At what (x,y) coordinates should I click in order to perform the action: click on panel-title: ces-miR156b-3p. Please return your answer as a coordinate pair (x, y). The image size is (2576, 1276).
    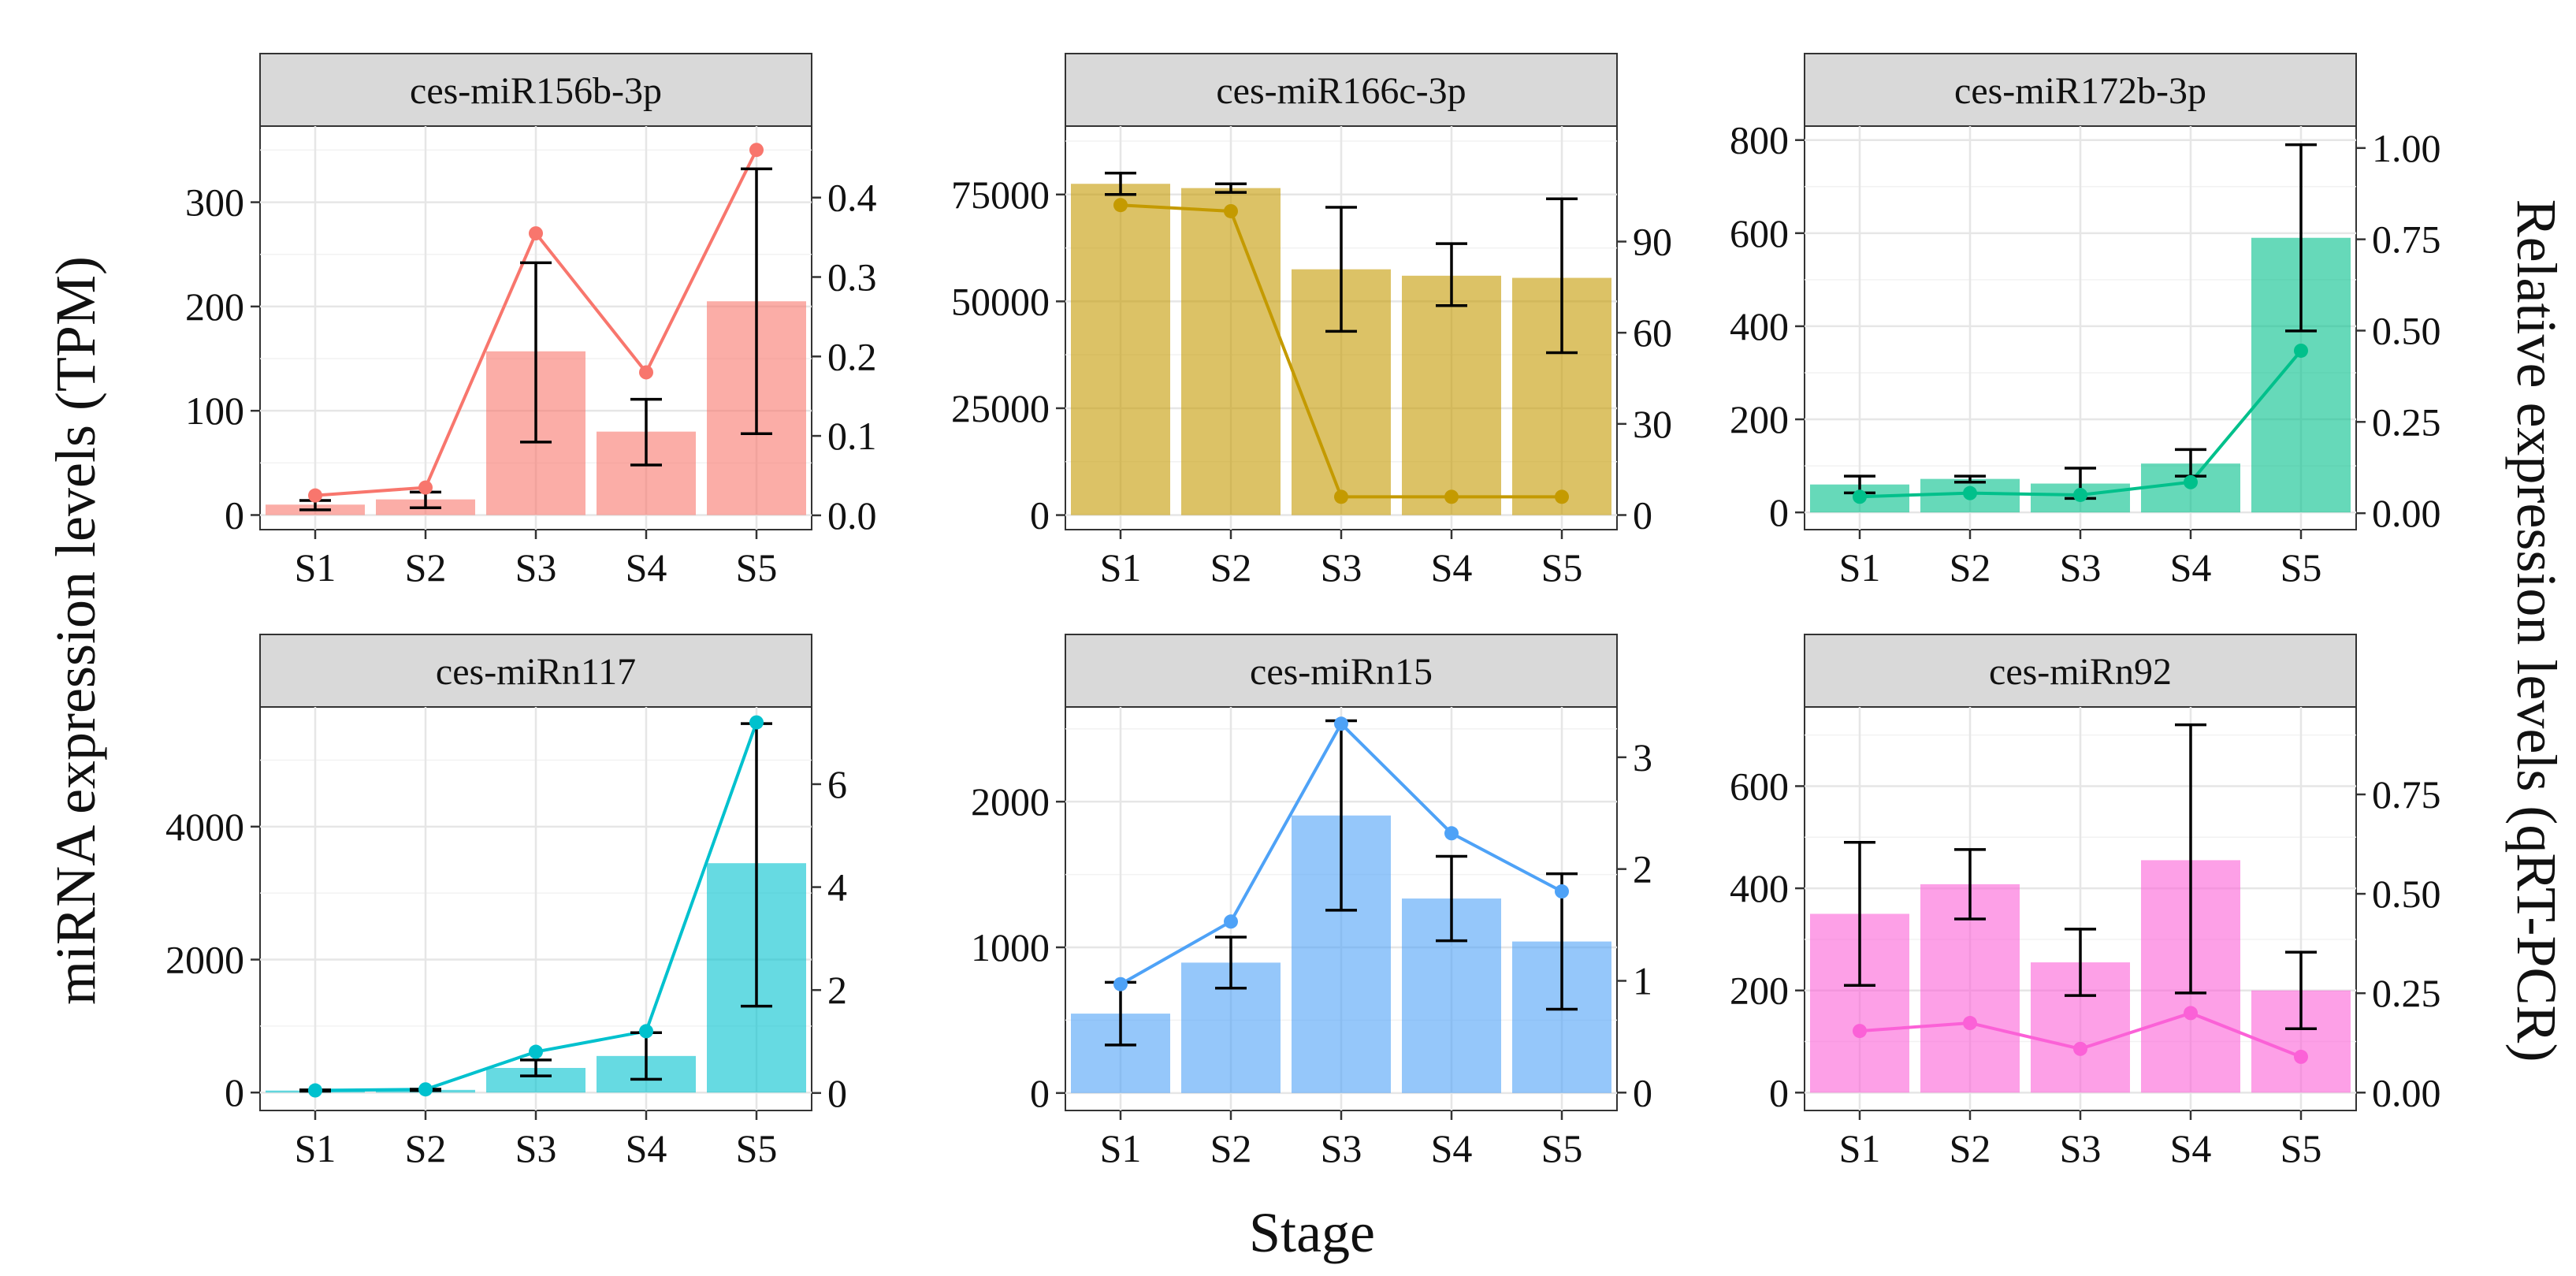
    Looking at the image, I should click on (536, 91).